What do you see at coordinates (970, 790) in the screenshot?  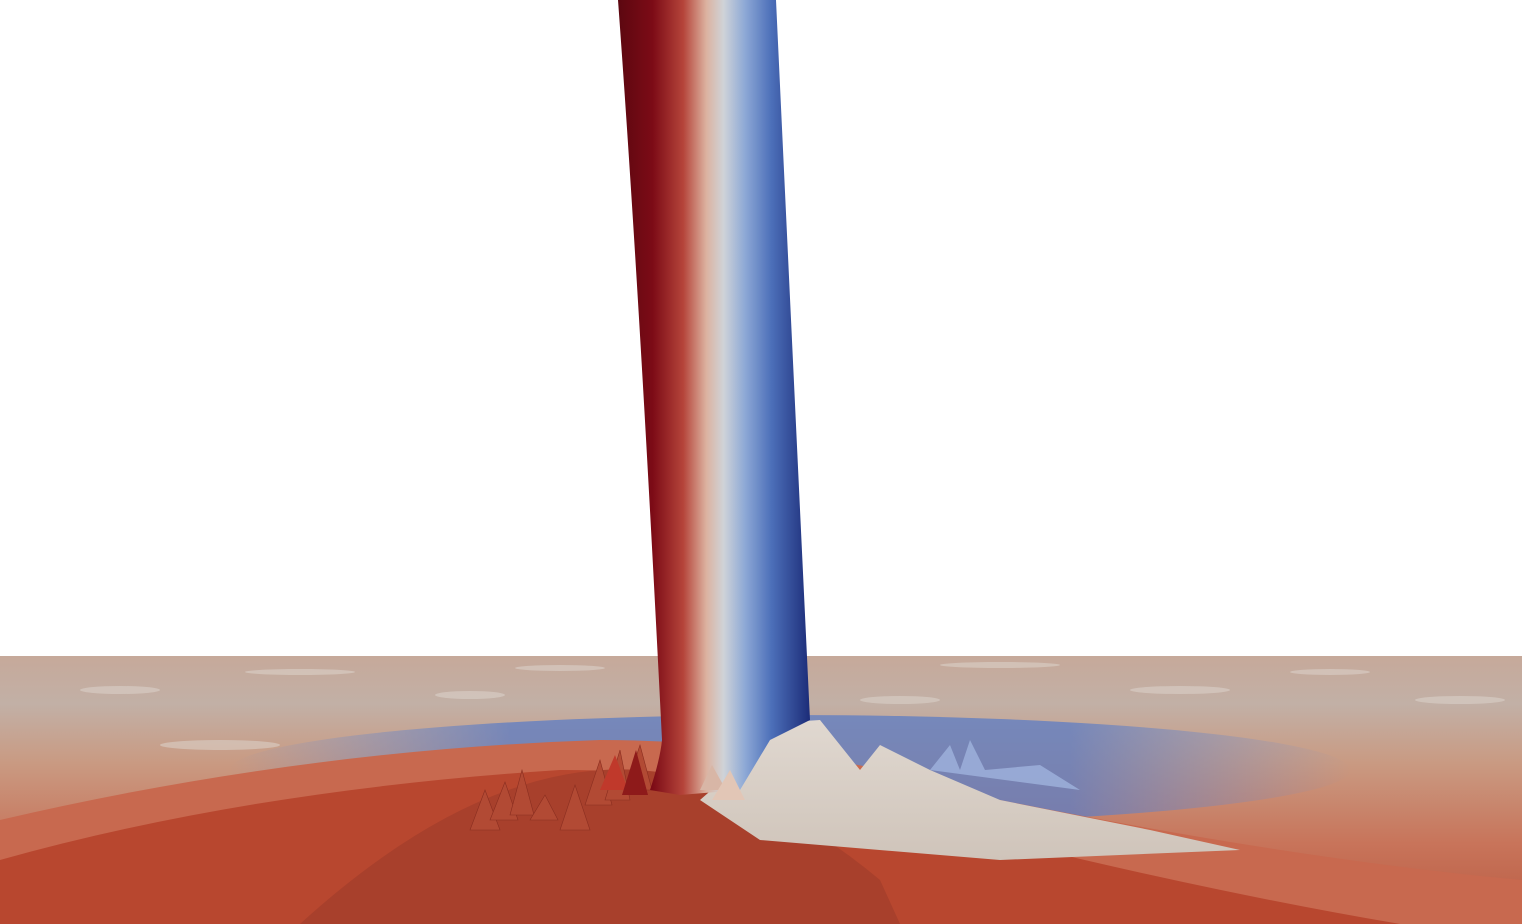 I see `white-mound` at bounding box center [970, 790].